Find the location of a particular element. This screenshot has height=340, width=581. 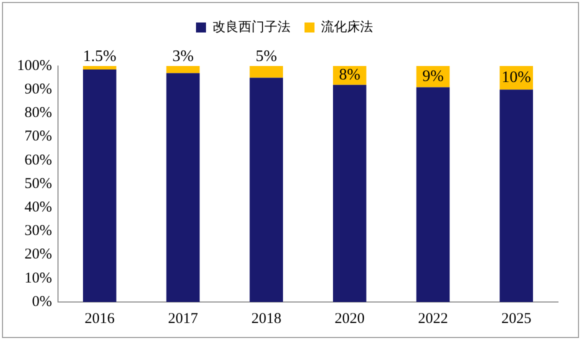

data-label: 8% is located at coordinates (349, 75).